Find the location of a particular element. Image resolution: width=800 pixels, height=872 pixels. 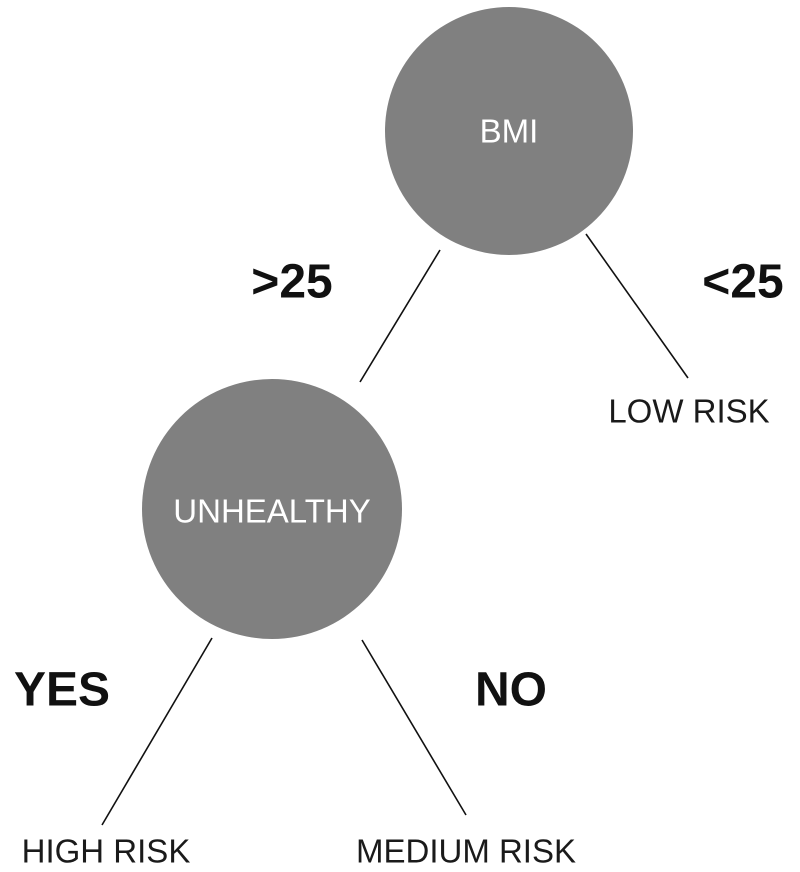

node-bmi-circle is located at coordinates (509, 131).